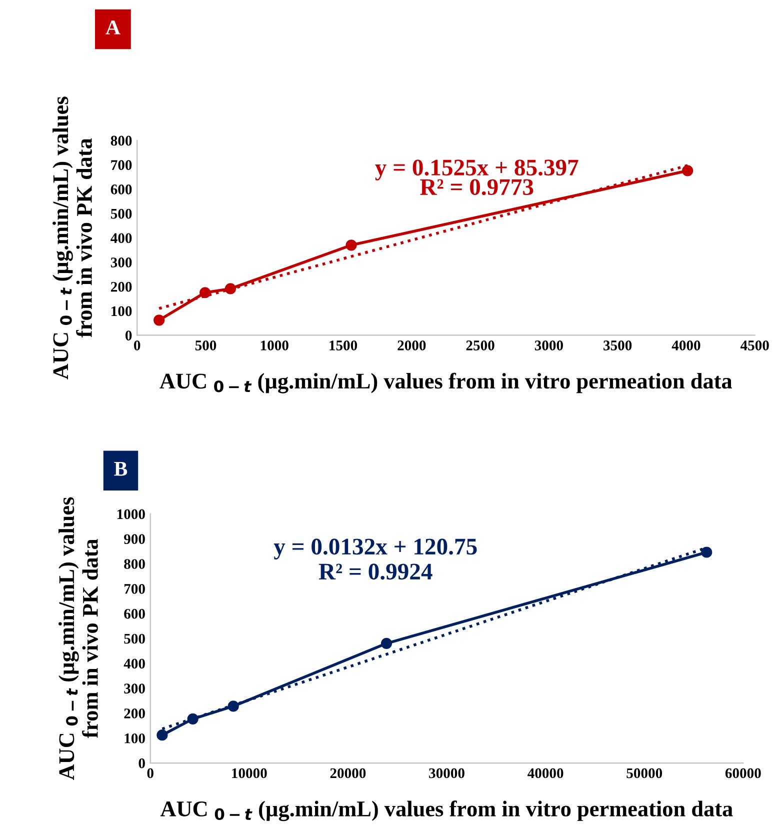 The width and height of the screenshot is (779, 836). What do you see at coordinates (134, 539) in the screenshot?
I see `y-tick-label: 900` at bounding box center [134, 539].